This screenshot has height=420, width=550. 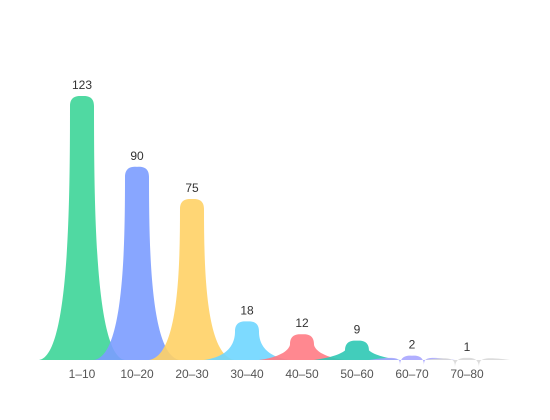 What do you see at coordinates (137, 374) in the screenshot?
I see `x-tick-label-2: 10–20` at bounding box center [137, 374].